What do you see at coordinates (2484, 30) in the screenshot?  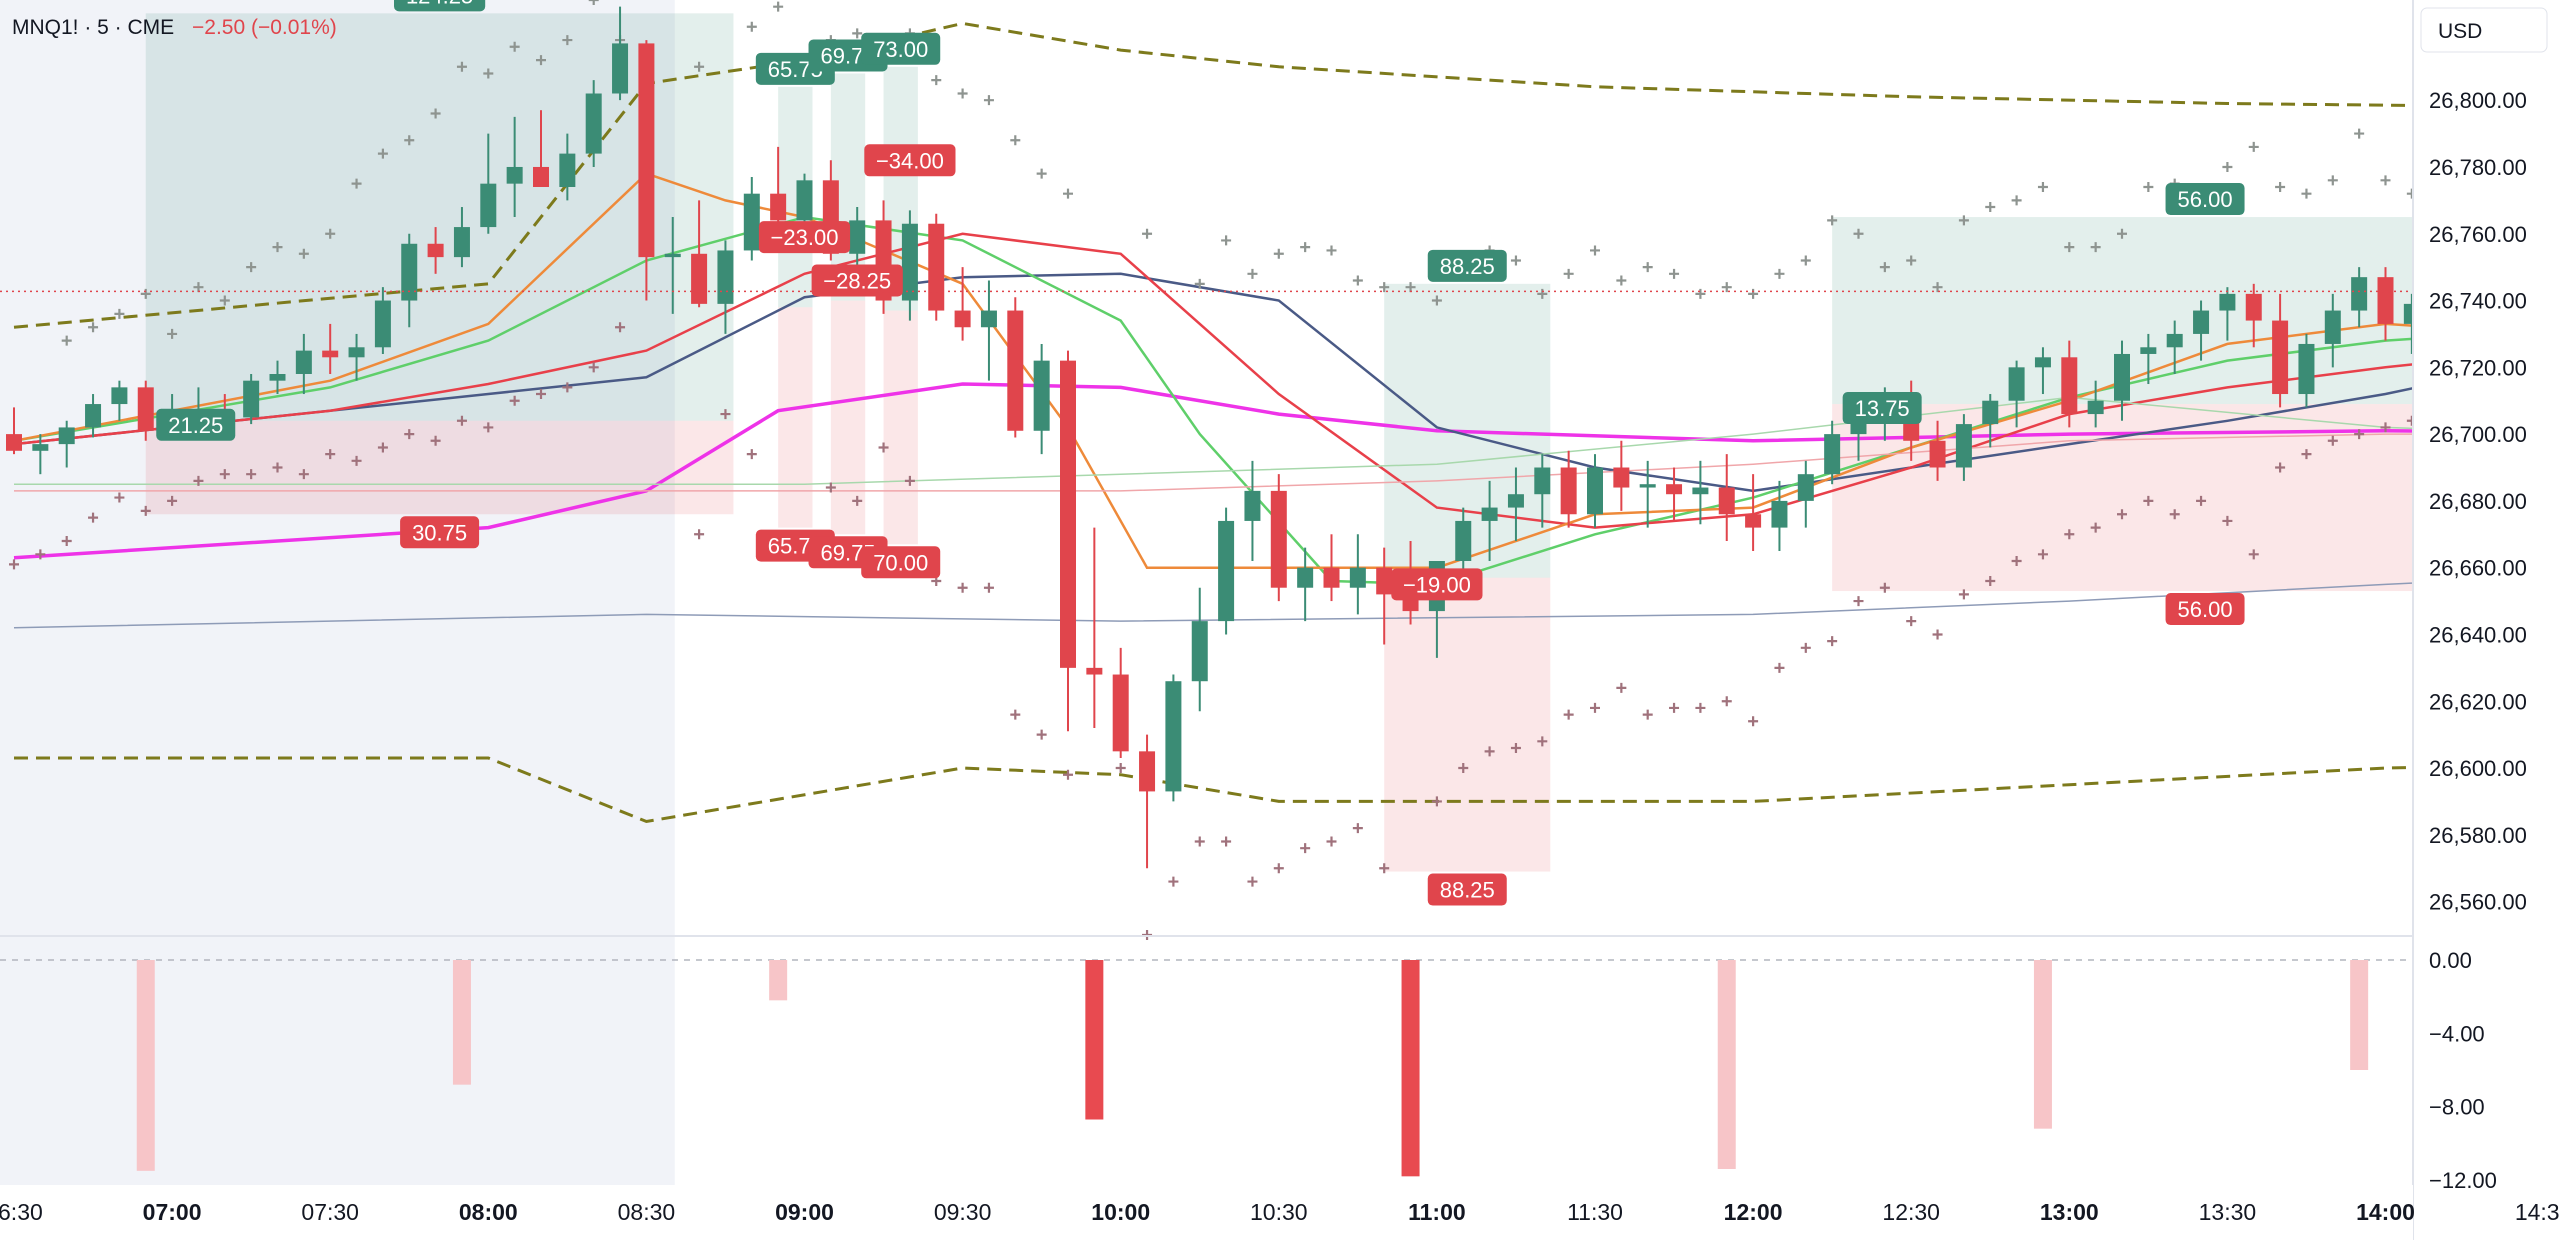 I see `currency-button: USD` at bounding box center [2484, 30].